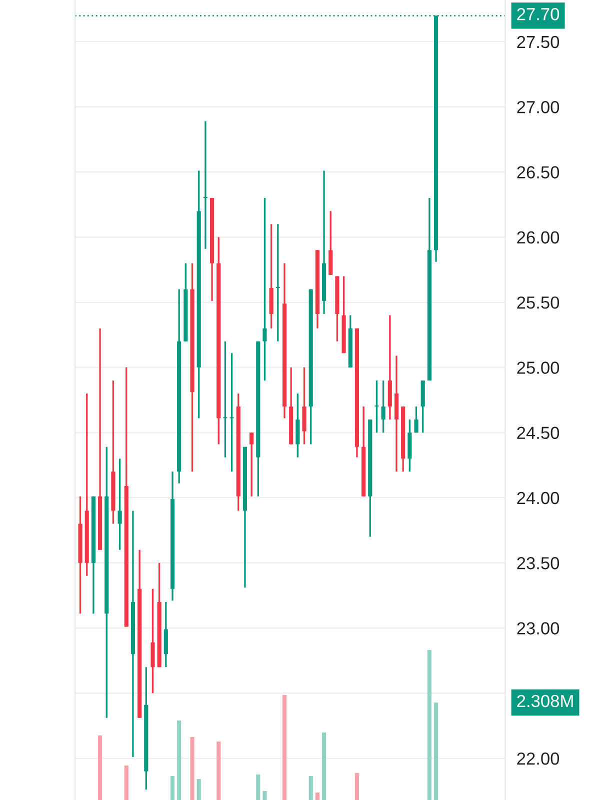 The image size is (600, 800). Describe the element at coordinates (538, 498) in the screenshot. I see `y-tick-label: 24.00` at that location.